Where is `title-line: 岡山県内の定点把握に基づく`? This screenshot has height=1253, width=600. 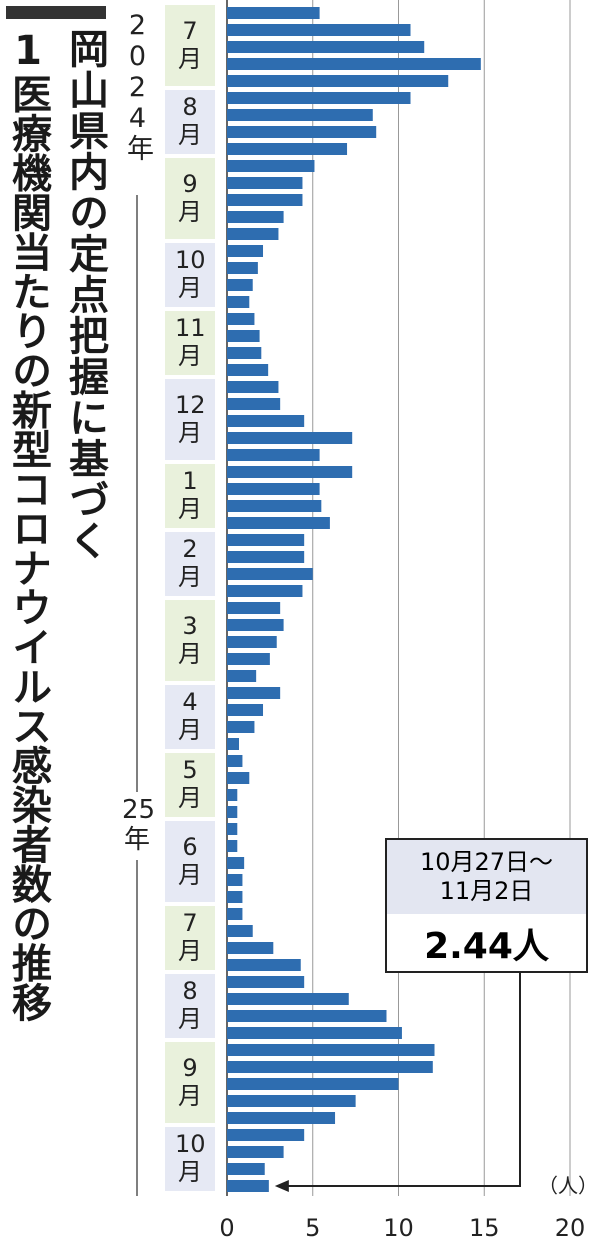 title-line: 岡山県内の定点把握に基づく is located at coordinates (85, 294).